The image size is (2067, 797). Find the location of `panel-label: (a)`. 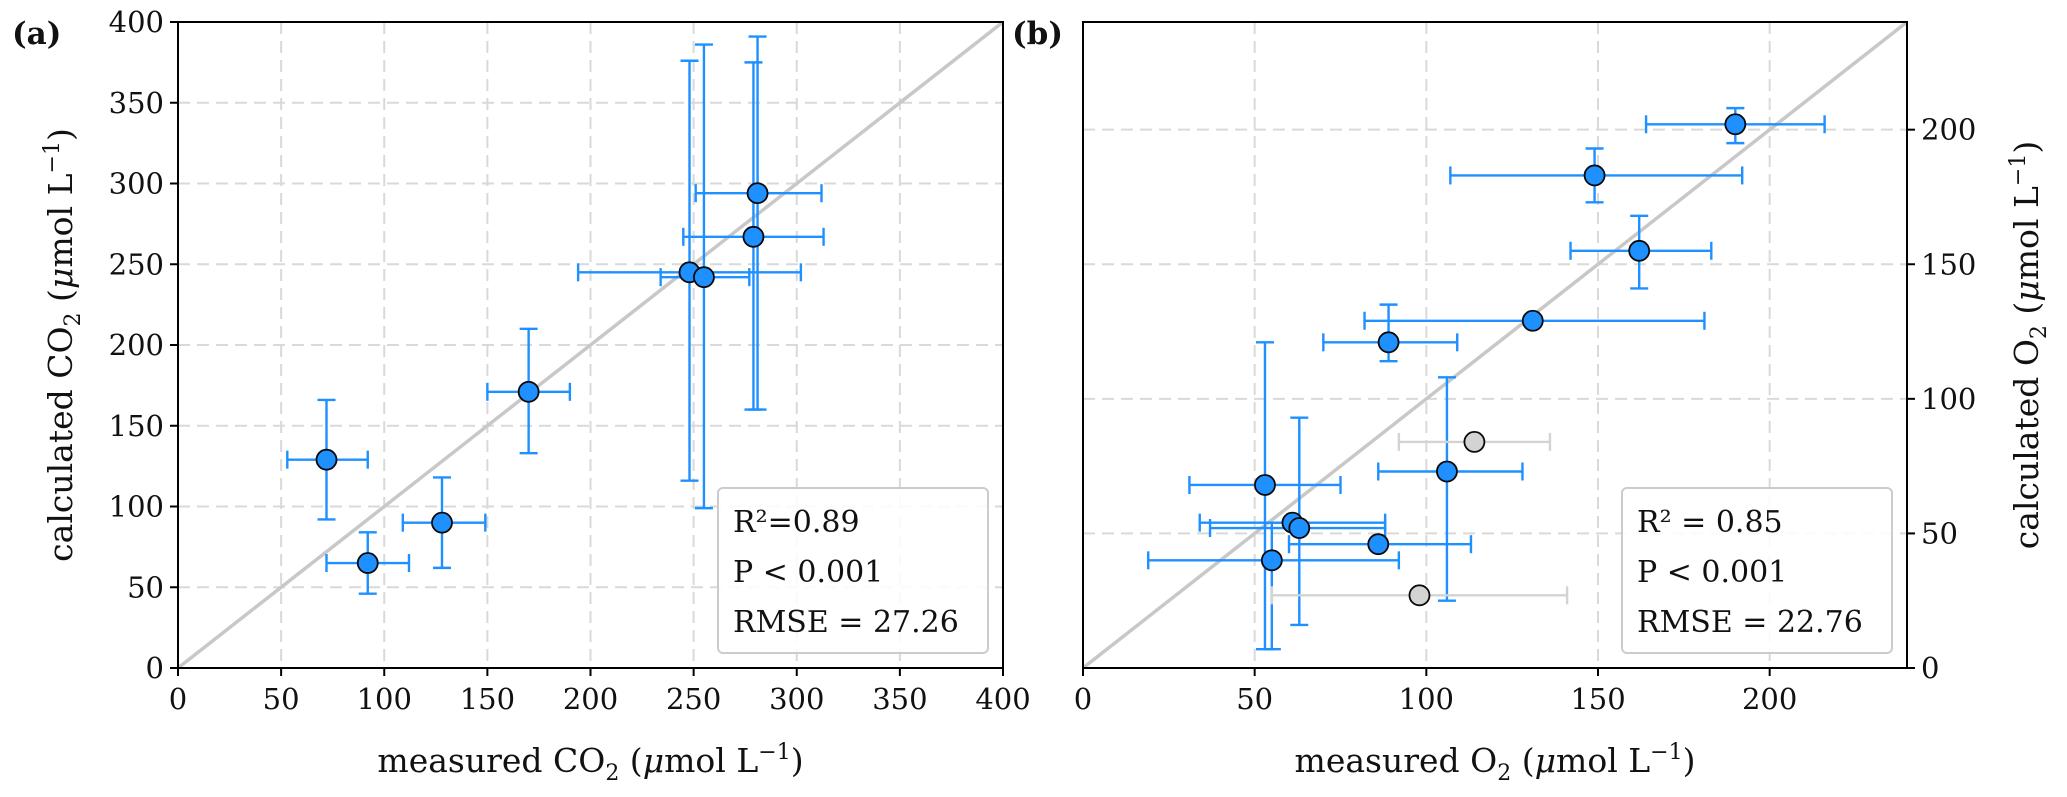

panel-label: (a) is located at coordinates (36, 34).